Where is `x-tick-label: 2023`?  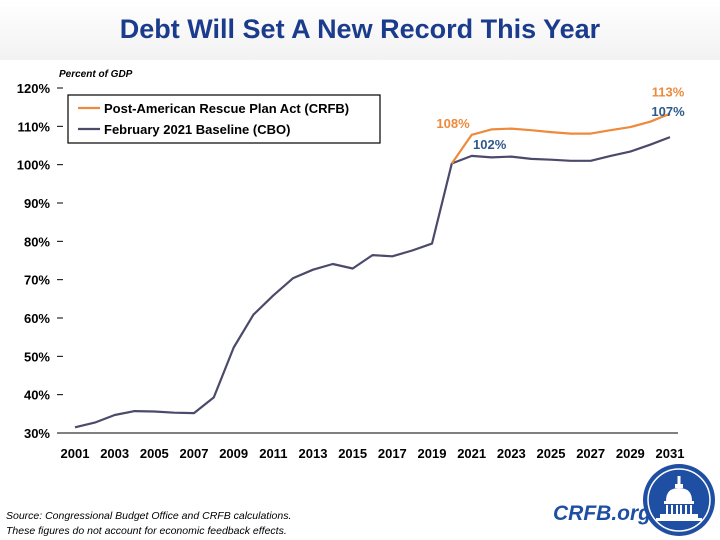
x-tick-label: 2023 is located at coordinates (511, 453).